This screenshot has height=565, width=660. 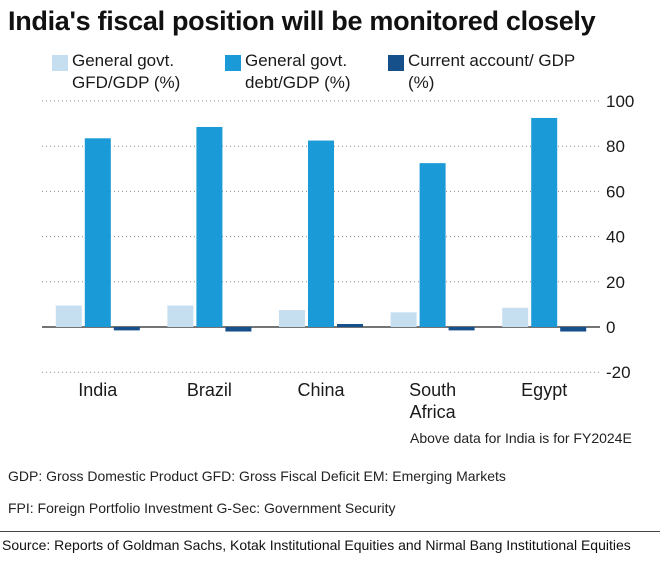 I want to click on category-label: India, so click(x=98, y=390).